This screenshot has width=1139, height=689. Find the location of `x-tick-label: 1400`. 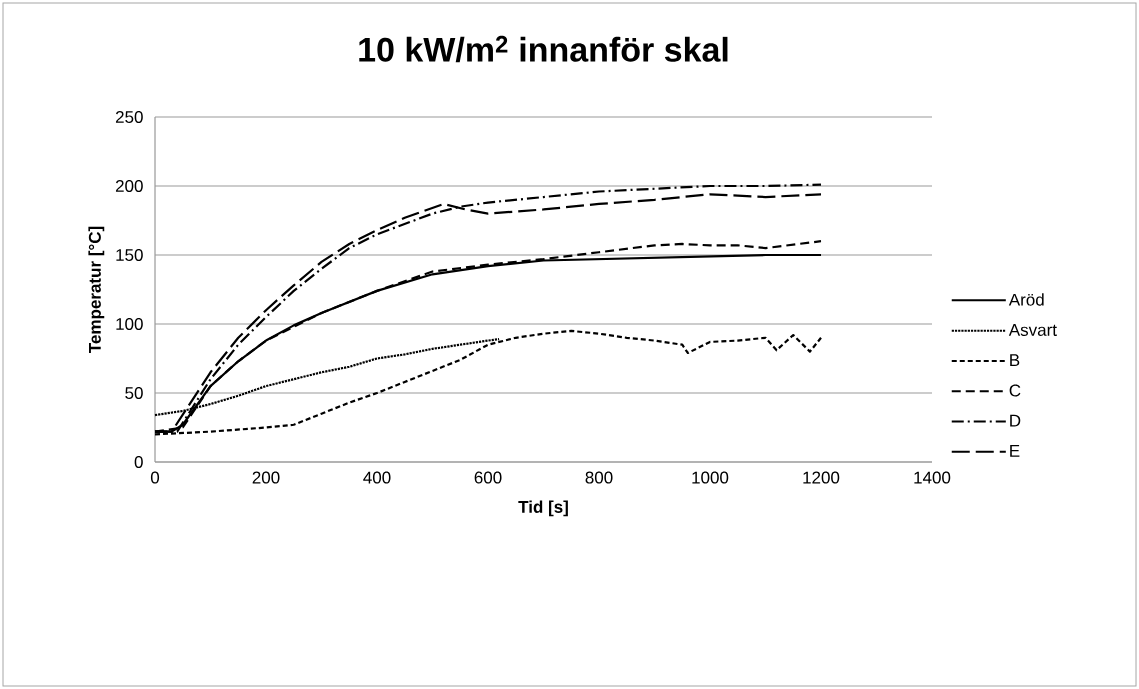

x-tick-label: 1400 is located at coordinates (932, 477).